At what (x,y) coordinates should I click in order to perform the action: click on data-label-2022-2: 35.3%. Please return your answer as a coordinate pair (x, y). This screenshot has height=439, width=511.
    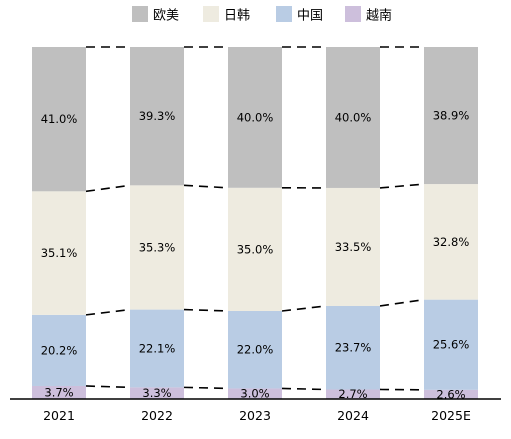
    Looking at the image, I should click on (157, 247).